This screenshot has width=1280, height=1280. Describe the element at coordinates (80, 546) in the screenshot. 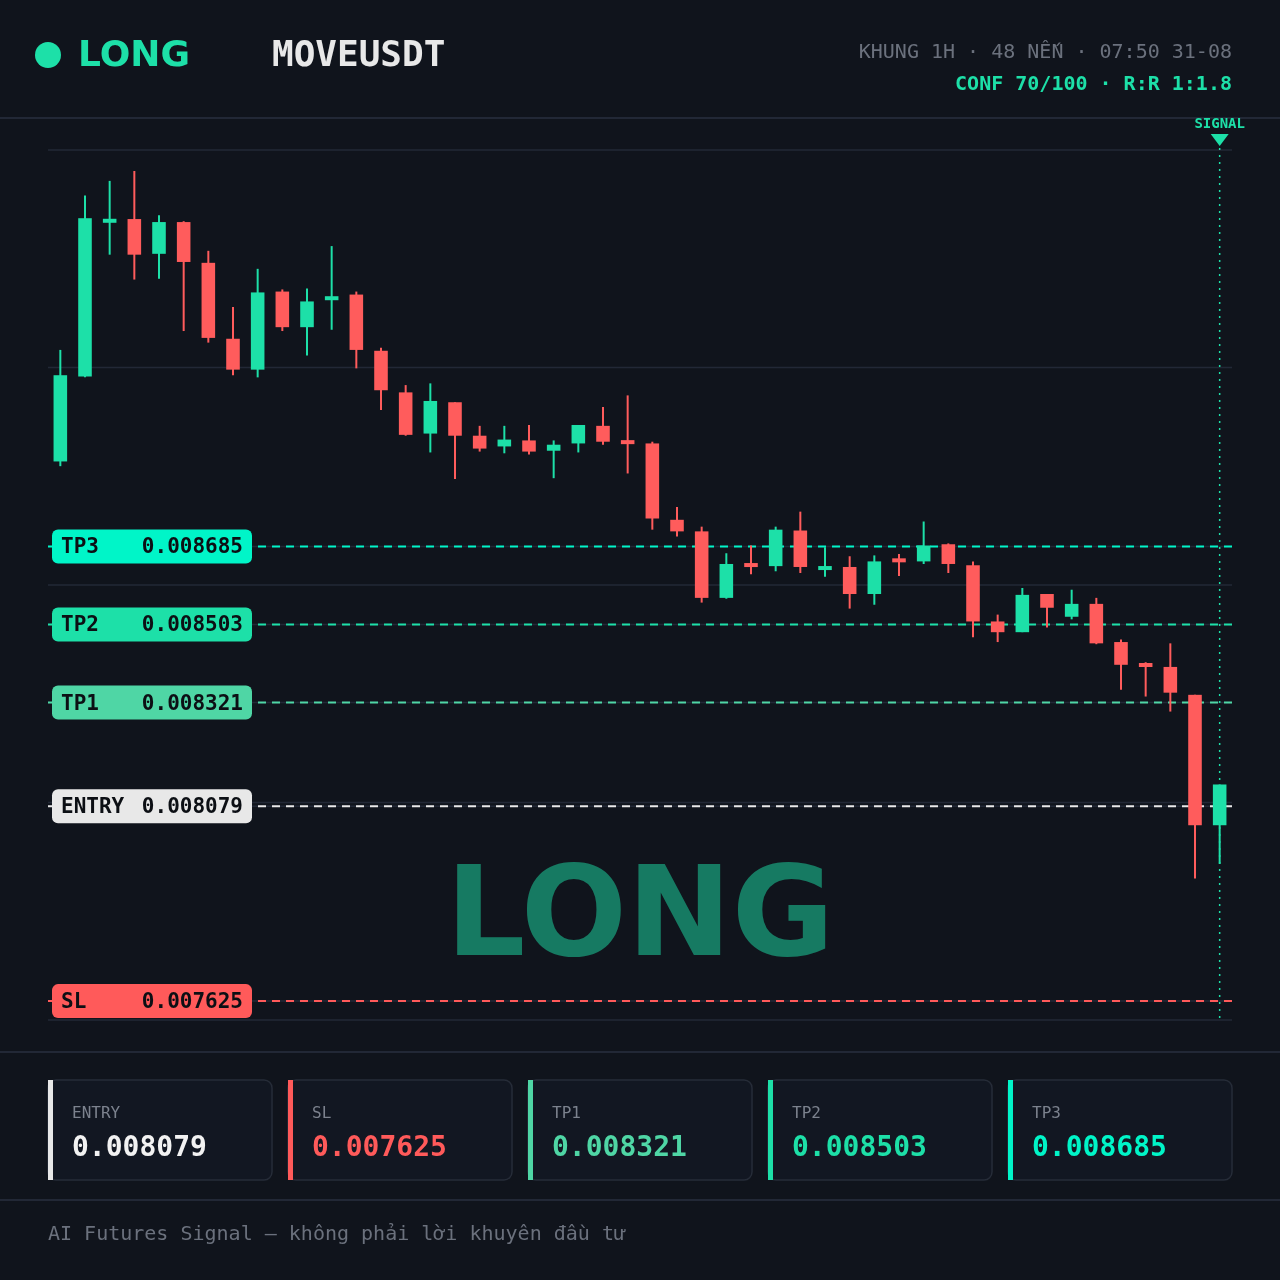

I see `ref-line-label: TP3` at that location.